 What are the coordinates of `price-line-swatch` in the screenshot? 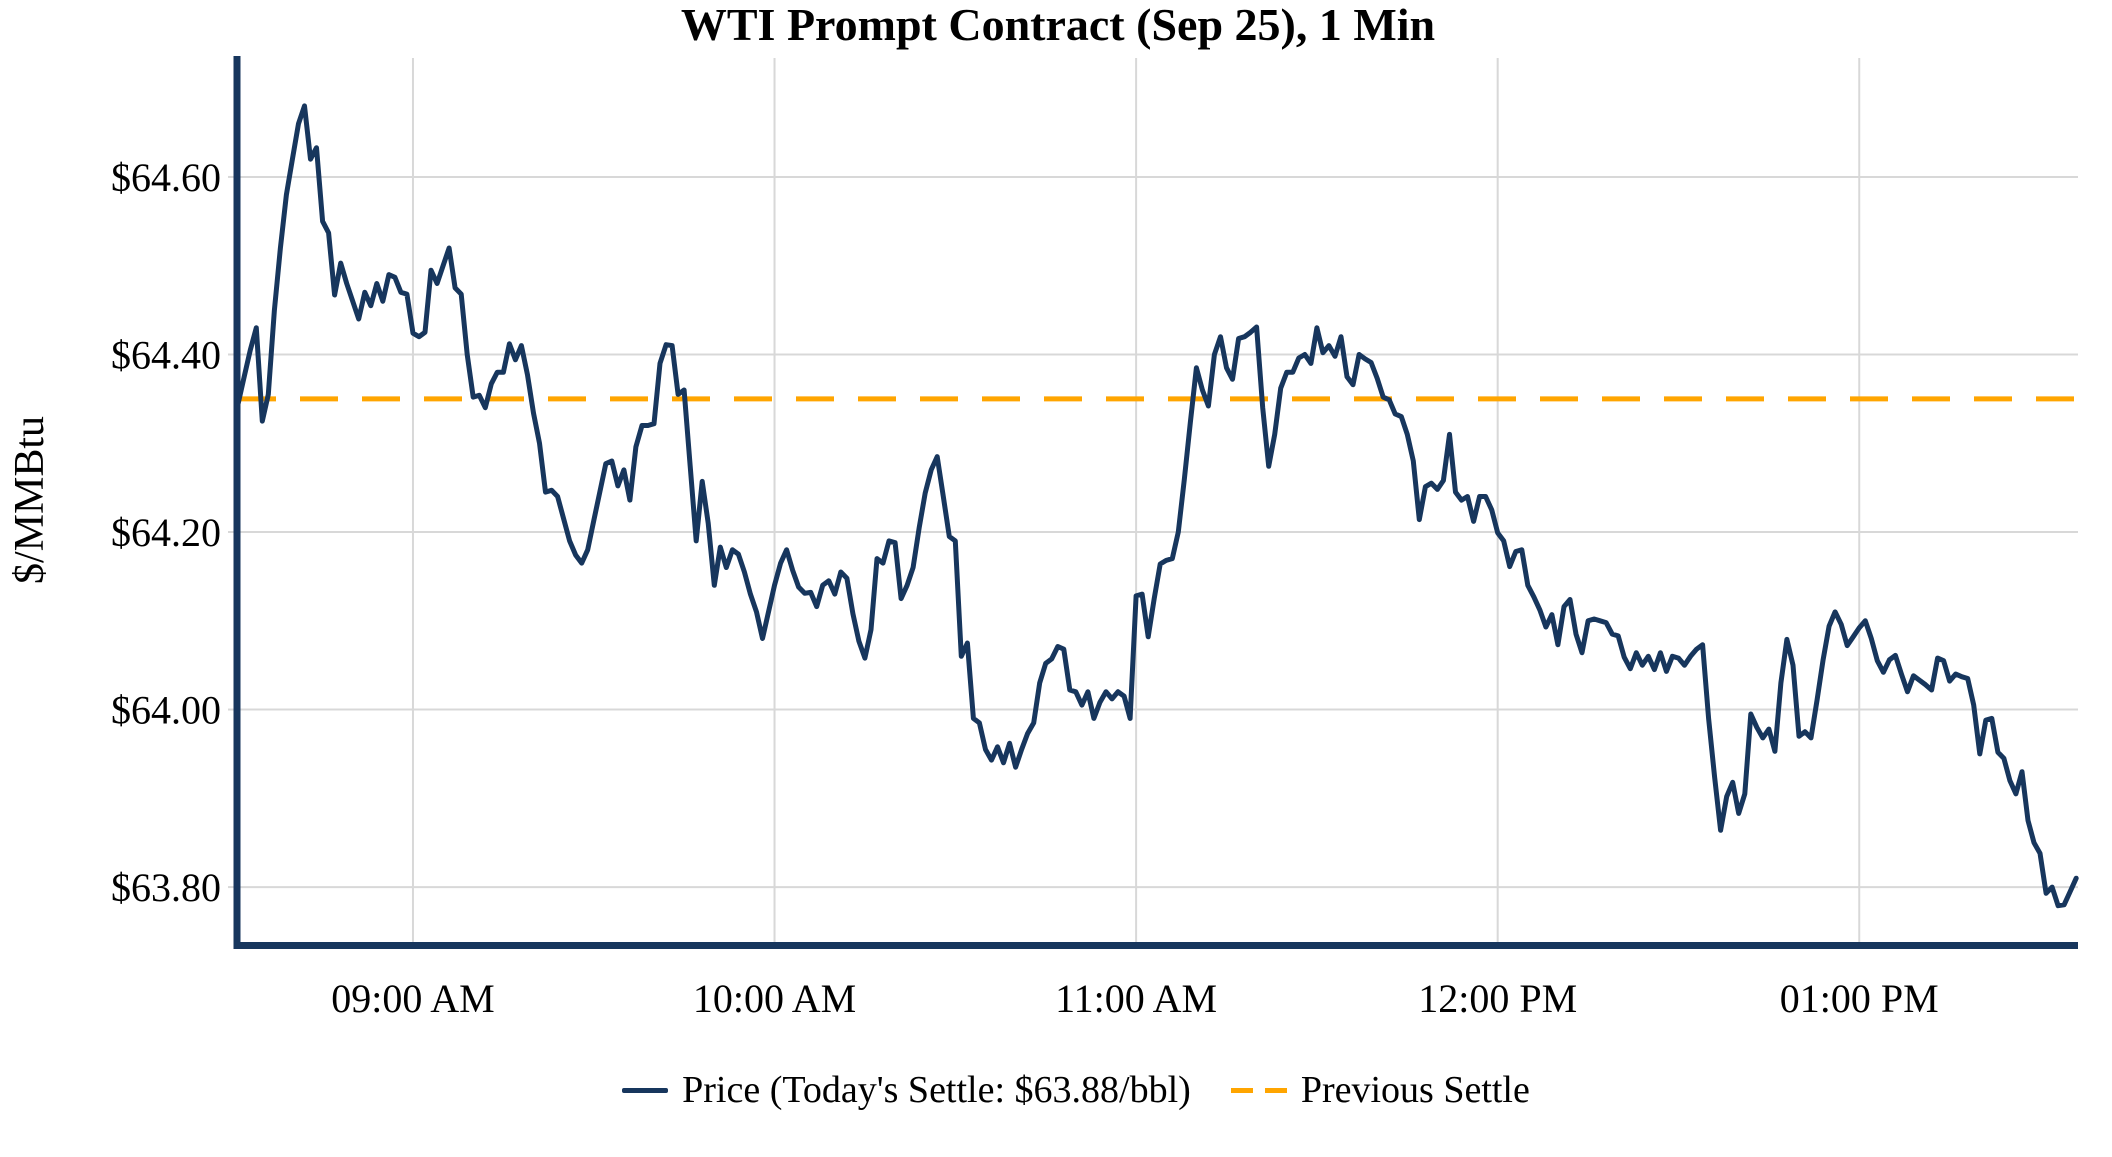 It's located at (645, 1090).